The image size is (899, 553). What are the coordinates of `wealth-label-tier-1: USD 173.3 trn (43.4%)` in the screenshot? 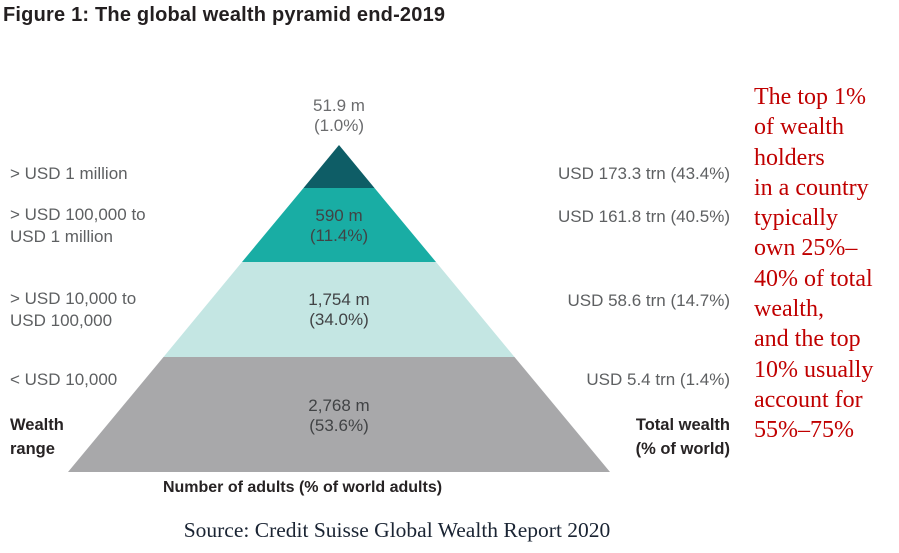 It's located at (644, 173).